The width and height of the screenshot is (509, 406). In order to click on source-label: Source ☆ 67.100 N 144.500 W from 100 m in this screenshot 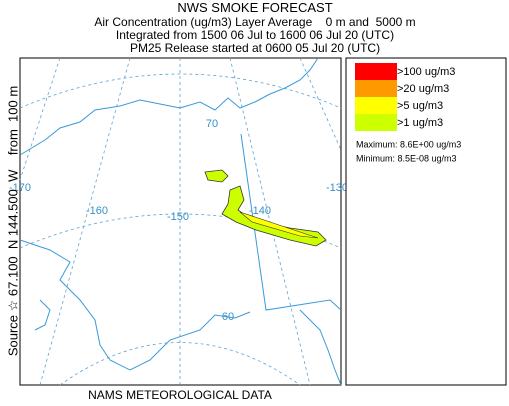, I will do `click(12, 221)`.